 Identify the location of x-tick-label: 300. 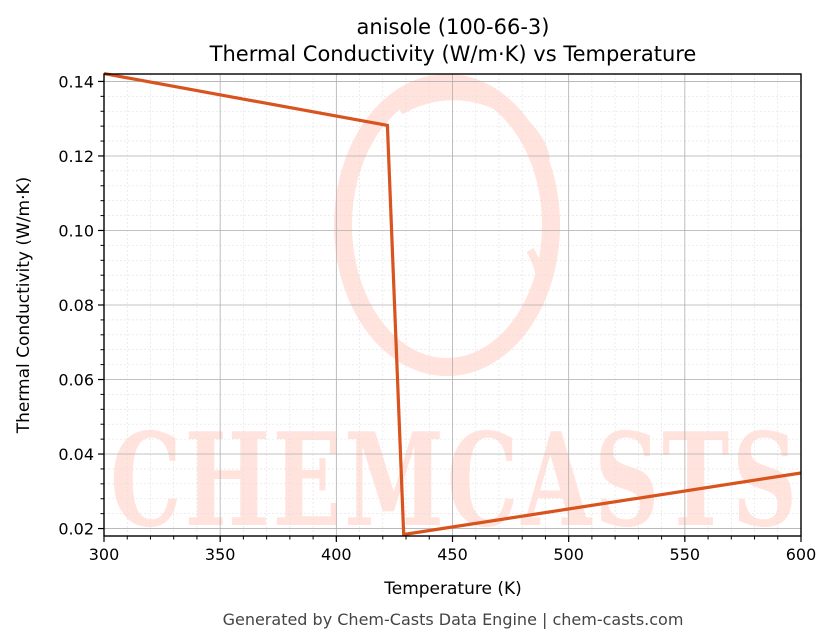
(104, 554).